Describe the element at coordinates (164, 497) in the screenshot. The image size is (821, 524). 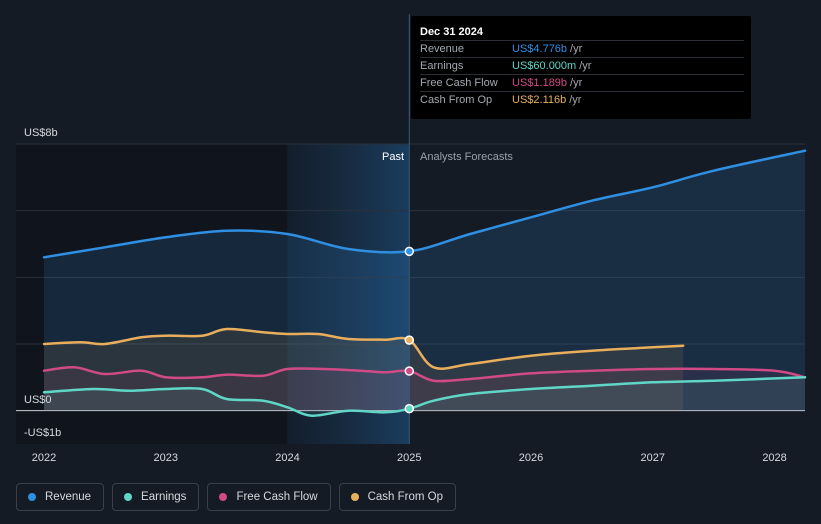
I see `legend-label: Earnings` at that location.